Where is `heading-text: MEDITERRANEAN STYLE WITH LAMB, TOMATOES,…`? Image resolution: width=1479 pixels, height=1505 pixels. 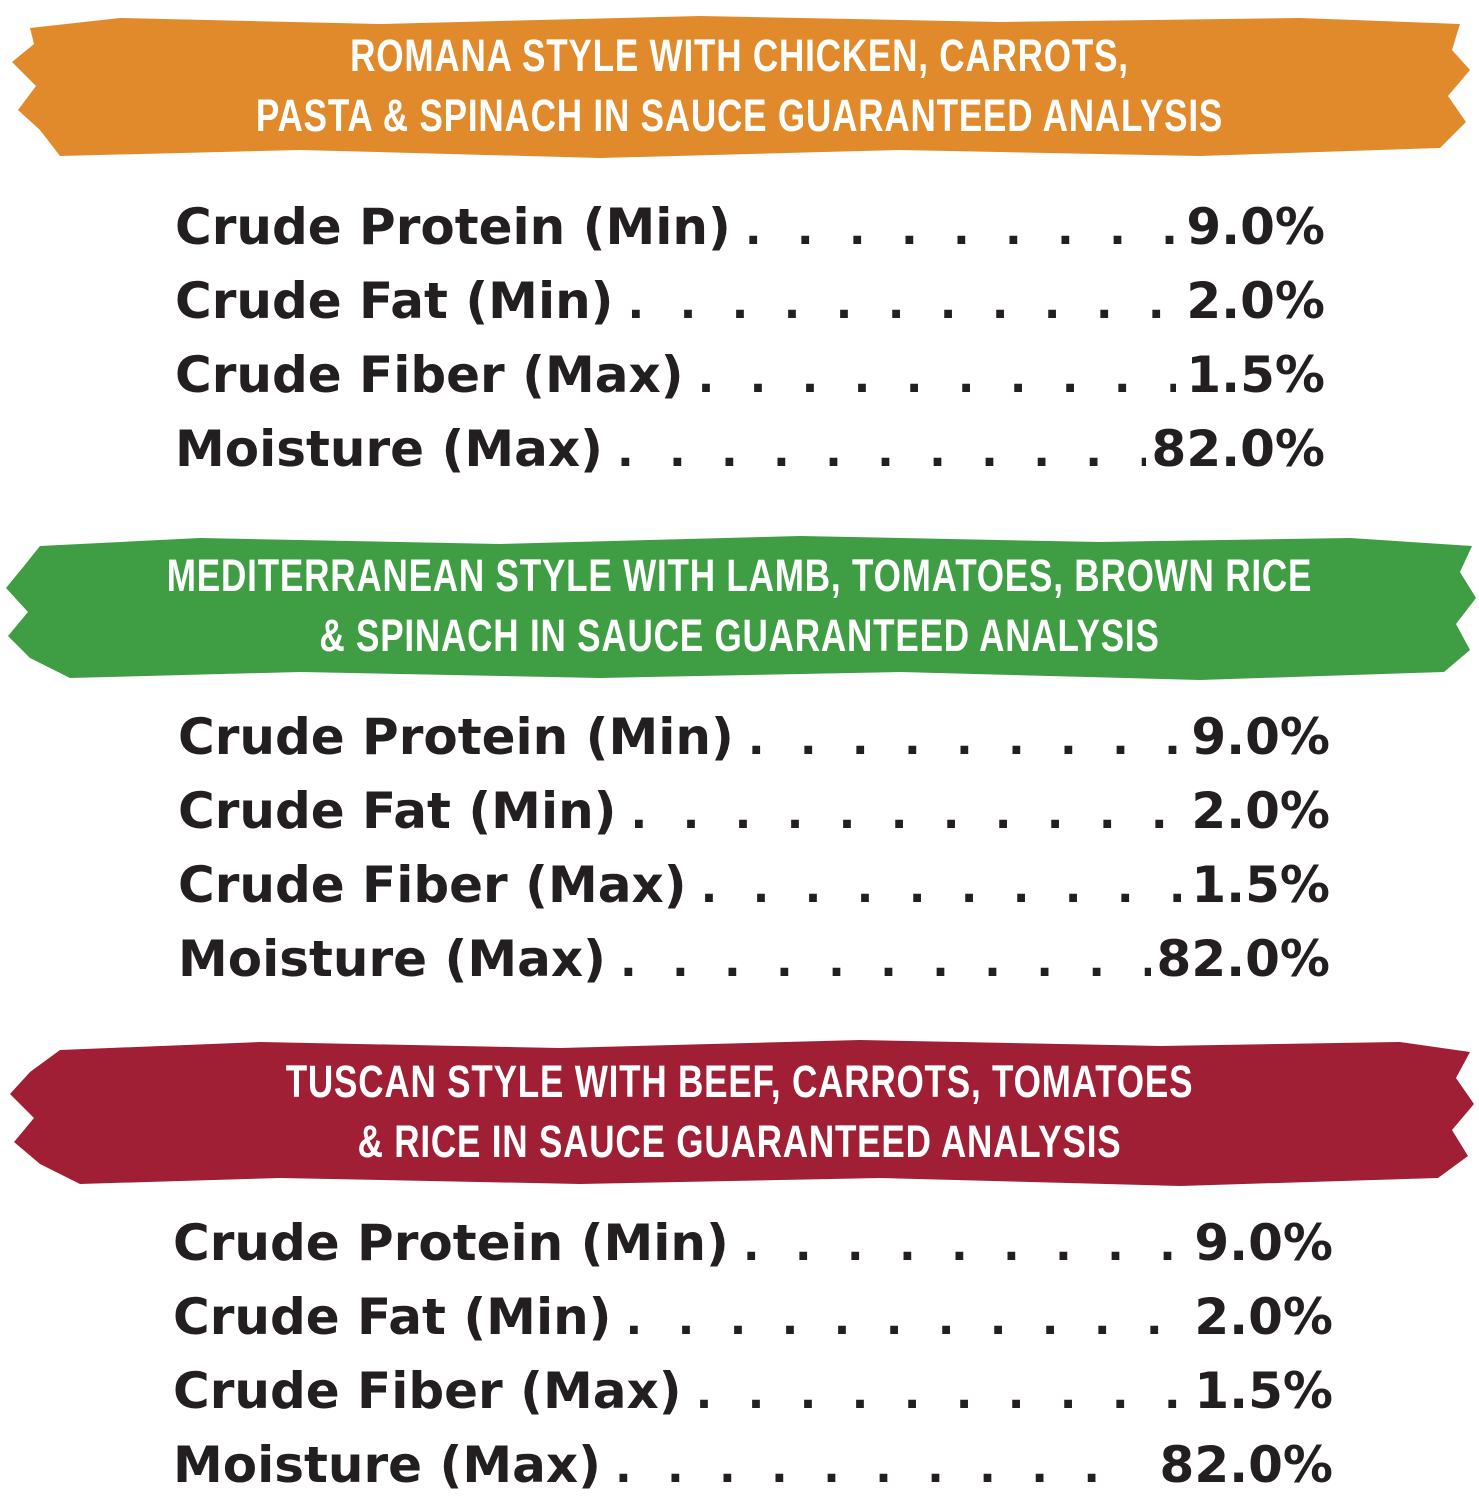
heading-text: MEDITERRANEAN STYLE WITH LAMB, TOMATOES,… is located at coordinates (740, 606).